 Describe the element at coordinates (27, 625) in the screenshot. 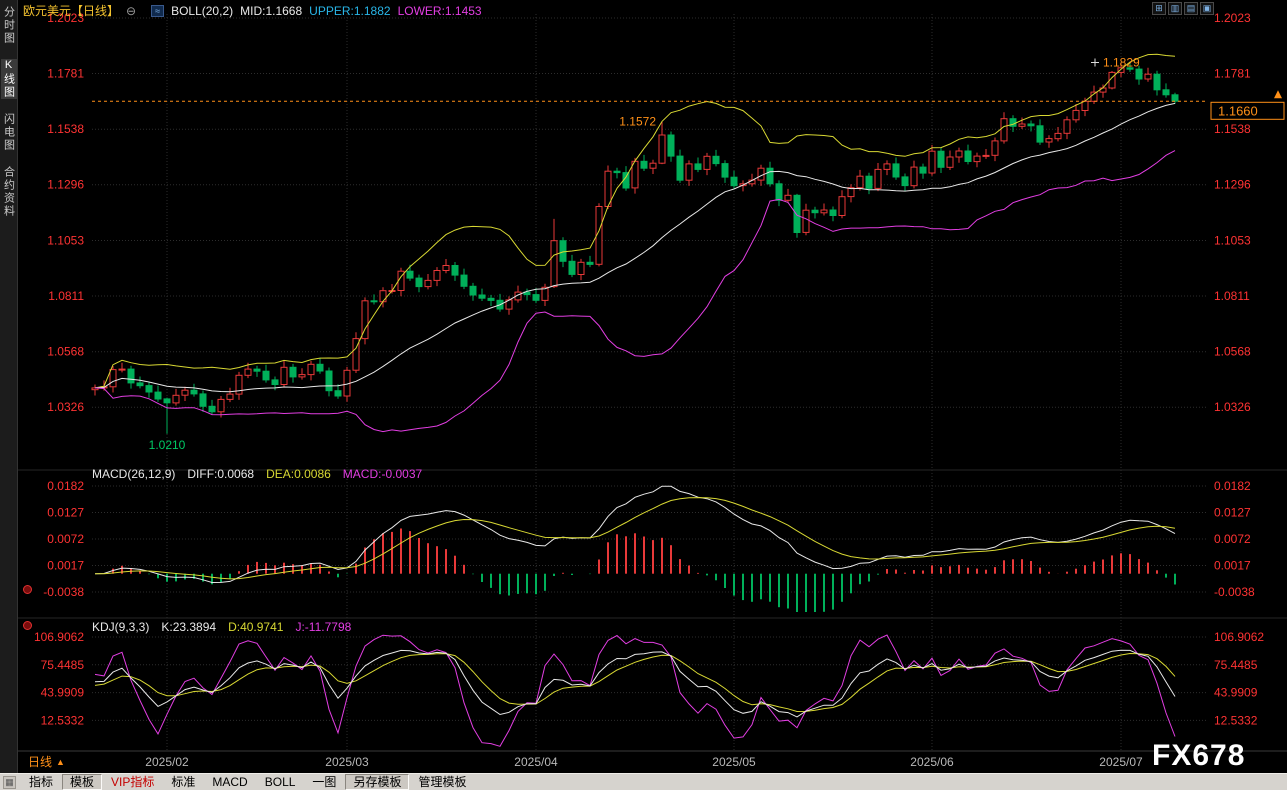

I see `kdj-panel-dot-icon` at that location.